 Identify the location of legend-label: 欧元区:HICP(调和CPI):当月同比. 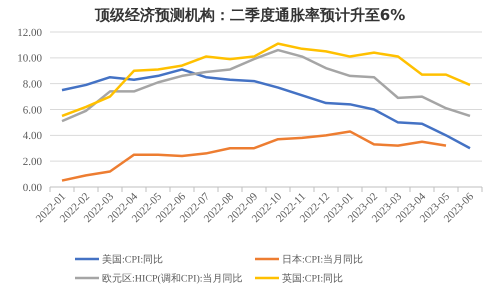
(172, 278).